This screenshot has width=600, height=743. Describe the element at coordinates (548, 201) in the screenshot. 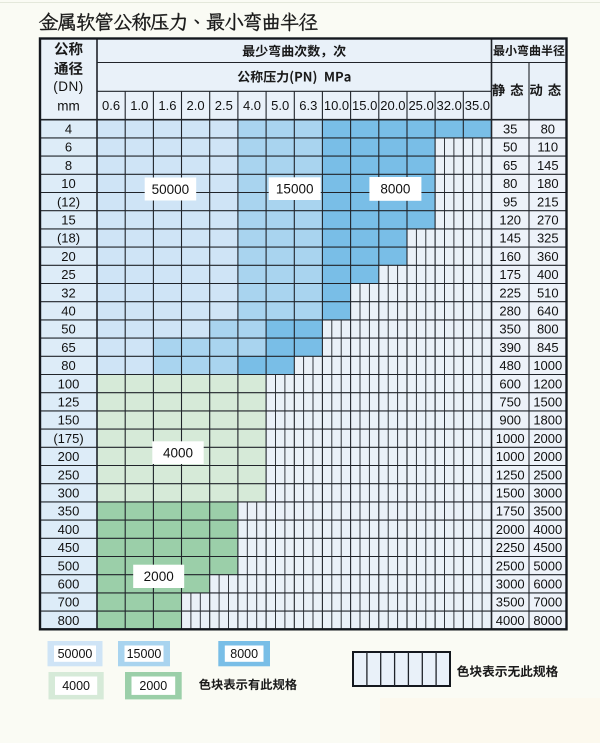

I see `svg-text: 215` at that location.